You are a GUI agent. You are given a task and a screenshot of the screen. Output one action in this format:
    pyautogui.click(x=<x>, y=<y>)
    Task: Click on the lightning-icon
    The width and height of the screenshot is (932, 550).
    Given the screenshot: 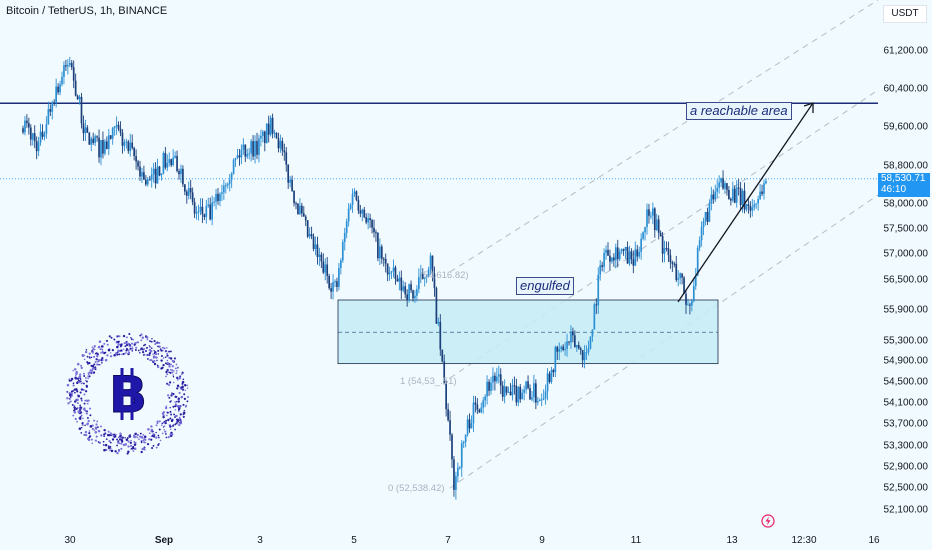 What is the action you would take?
    pyautogui.click(x=768, y=521)
    